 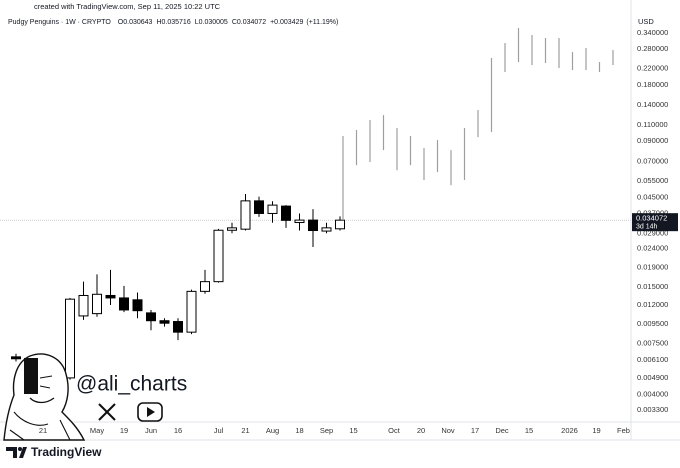 What do you see at coordinates (272, 430) in the screenshot?
I see `x-tick-label: Aug` at bounding box center [272, 430].